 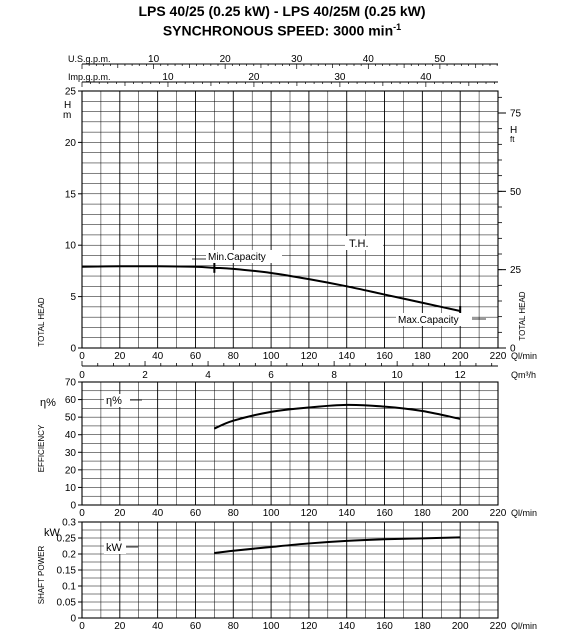 I want to click on q-m3h-tick-label: 0, so click(x=82, y=375).